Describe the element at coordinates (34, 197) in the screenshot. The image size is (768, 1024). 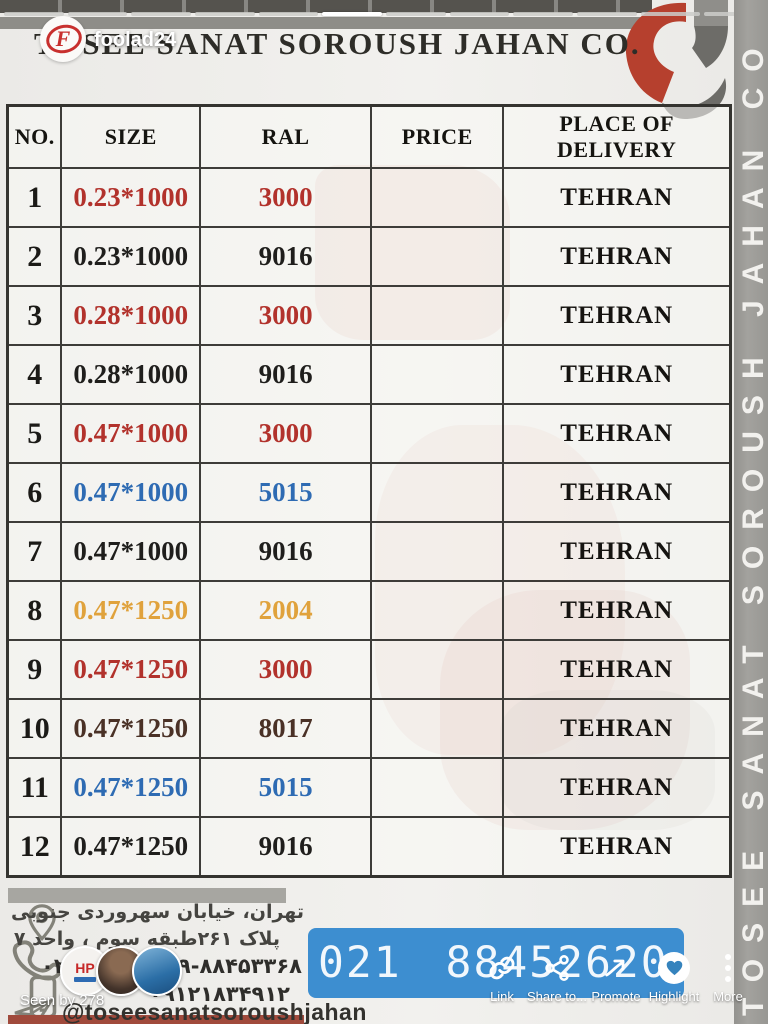
I see `cell-no: 1` at that location.